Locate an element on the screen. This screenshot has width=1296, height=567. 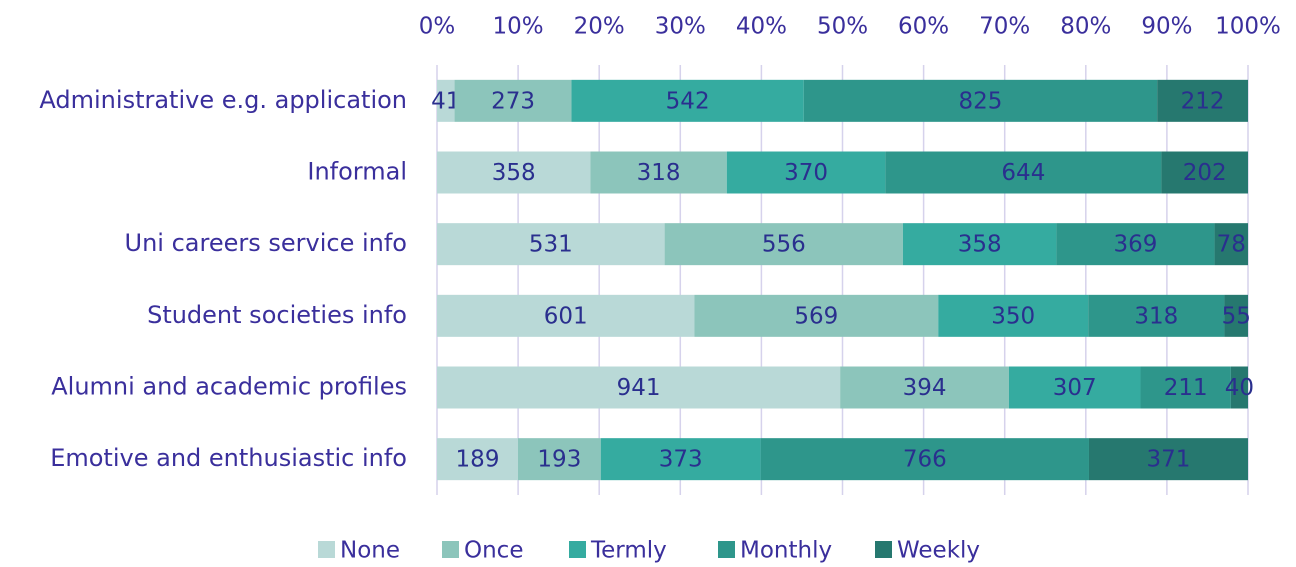
x-tick-label: 10% is located at coordinates (518, 27).